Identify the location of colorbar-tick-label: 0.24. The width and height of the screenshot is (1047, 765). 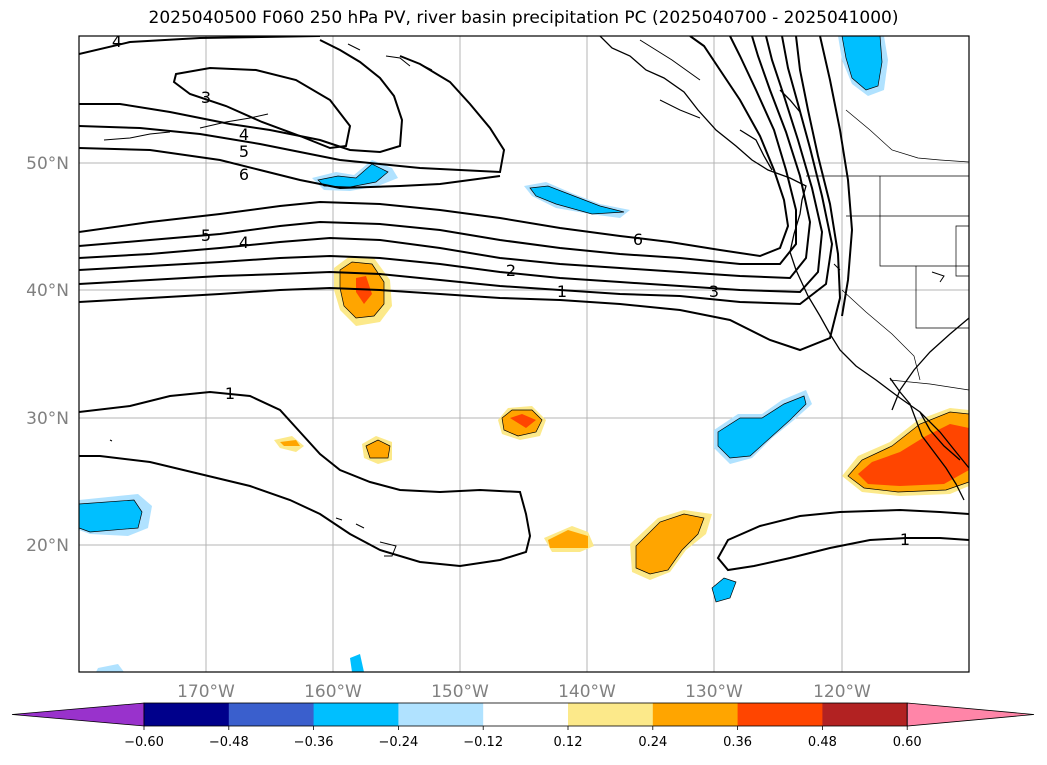
(652, 742).